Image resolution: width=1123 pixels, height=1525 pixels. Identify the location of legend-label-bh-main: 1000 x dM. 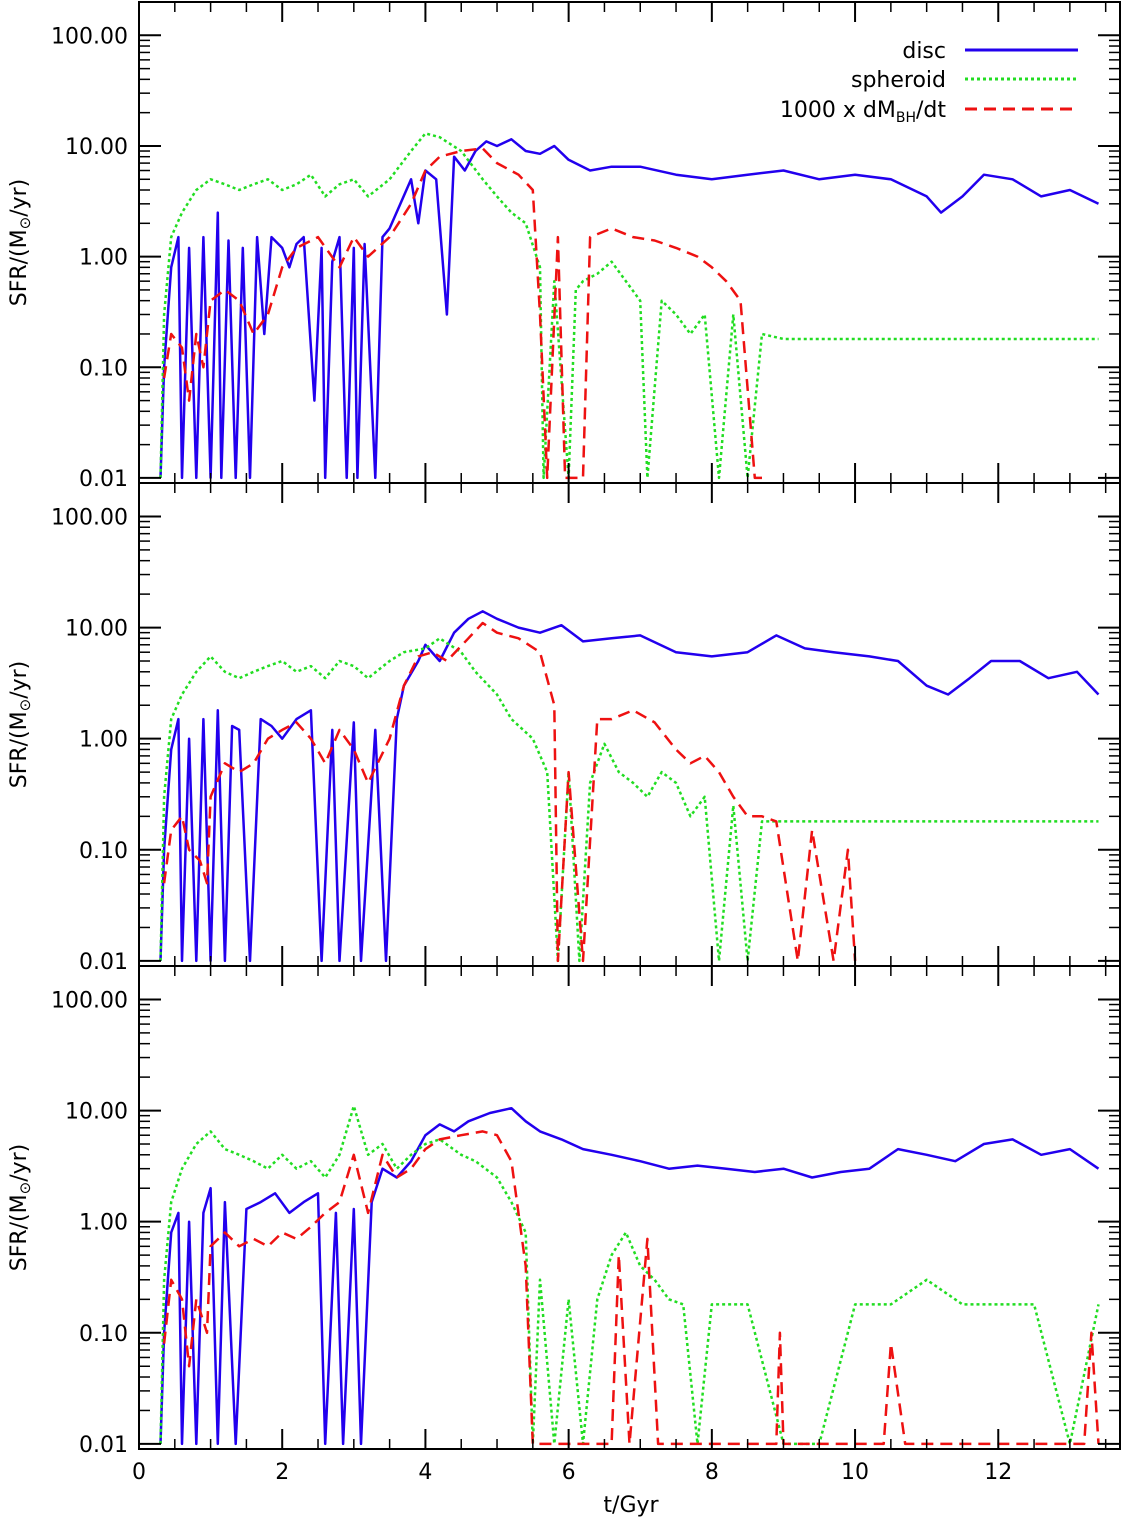
(838, 110).